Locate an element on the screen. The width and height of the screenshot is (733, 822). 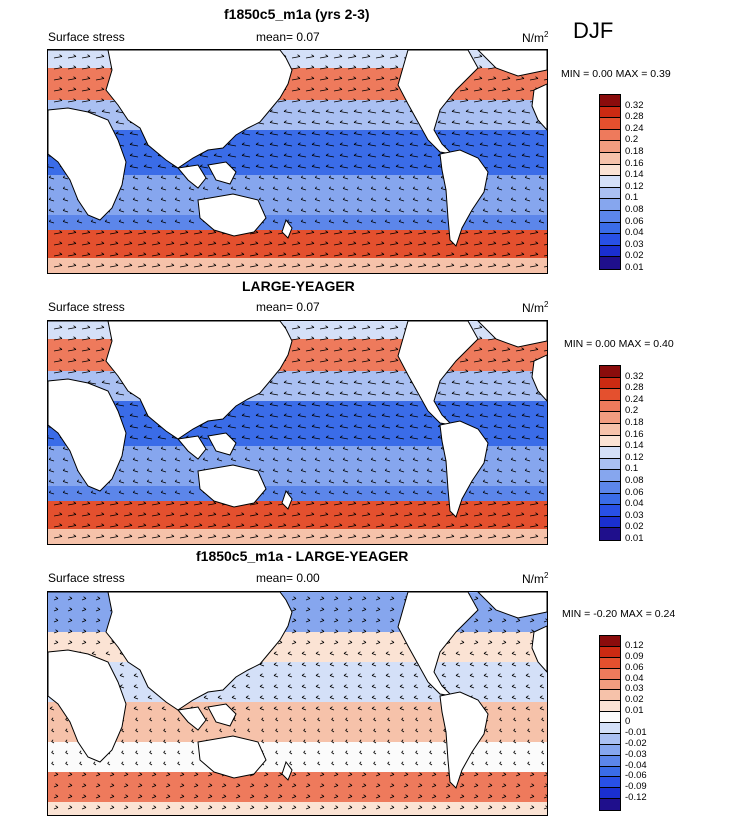
colorbar-tick-label: 0.28 is located at coordinates (634, 388).